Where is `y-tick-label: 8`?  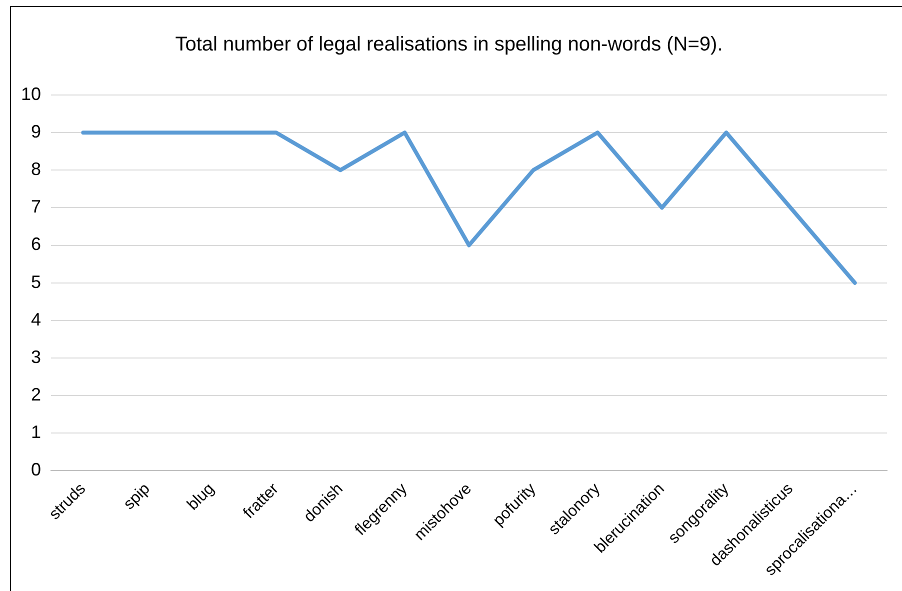 y-tick-label: 8 is located at coordinates (36, 169).